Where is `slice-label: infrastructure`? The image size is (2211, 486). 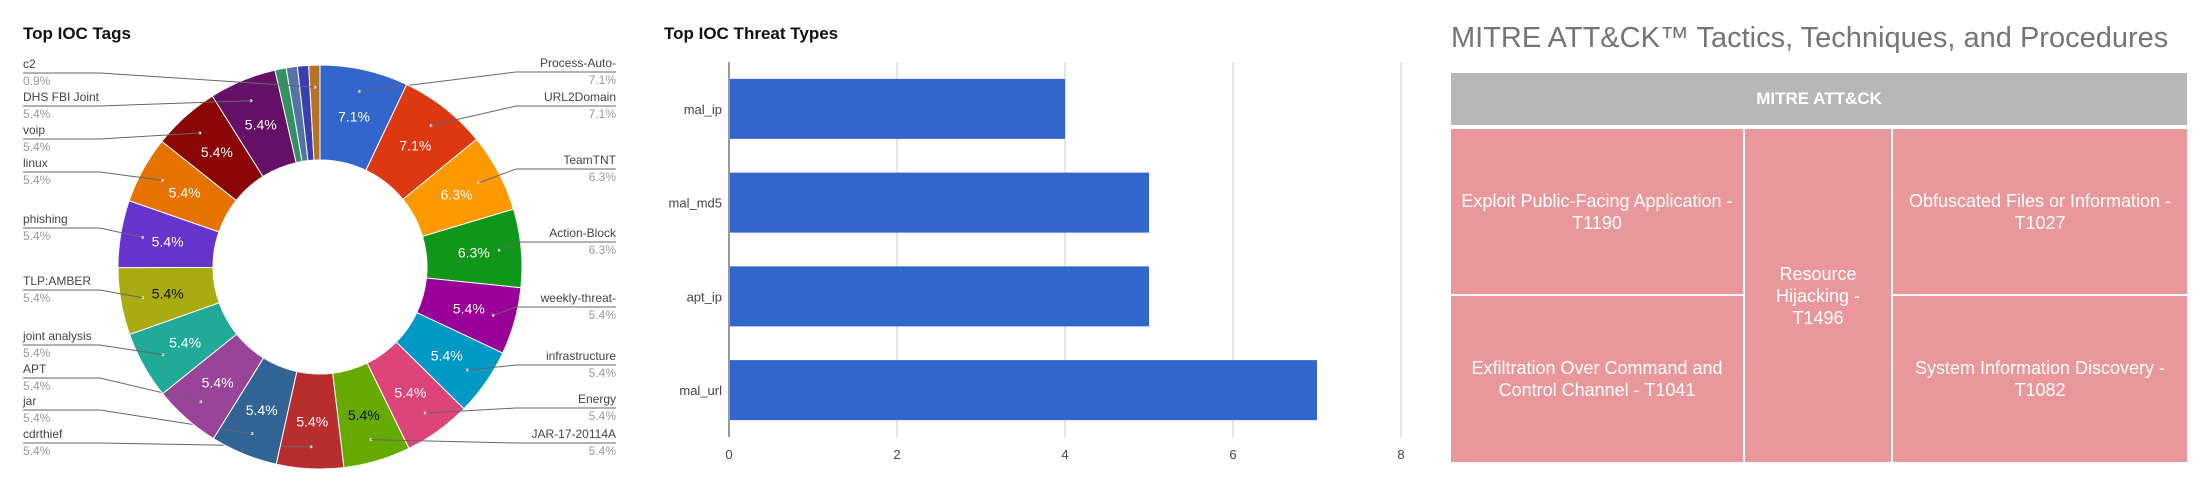
slice-label: infrastructure is located at coordinates (581, 356).